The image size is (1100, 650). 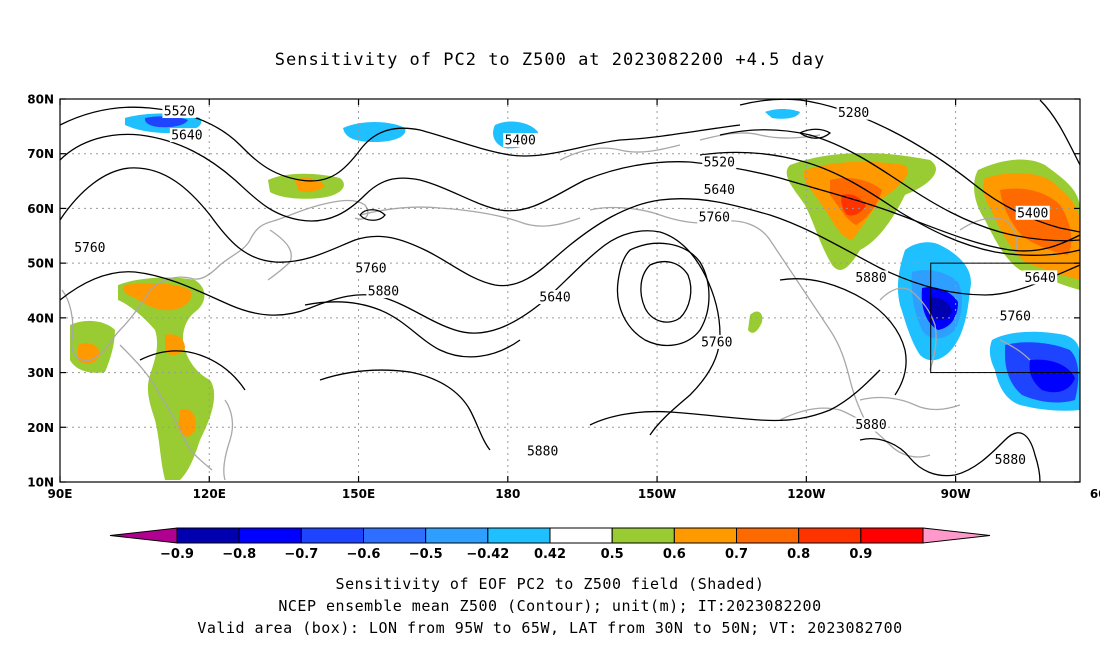 What do you see at coordinates (143, 535) in the screenshot?
I see `colorbar-min-triangle` at bounding box center [143, 535].